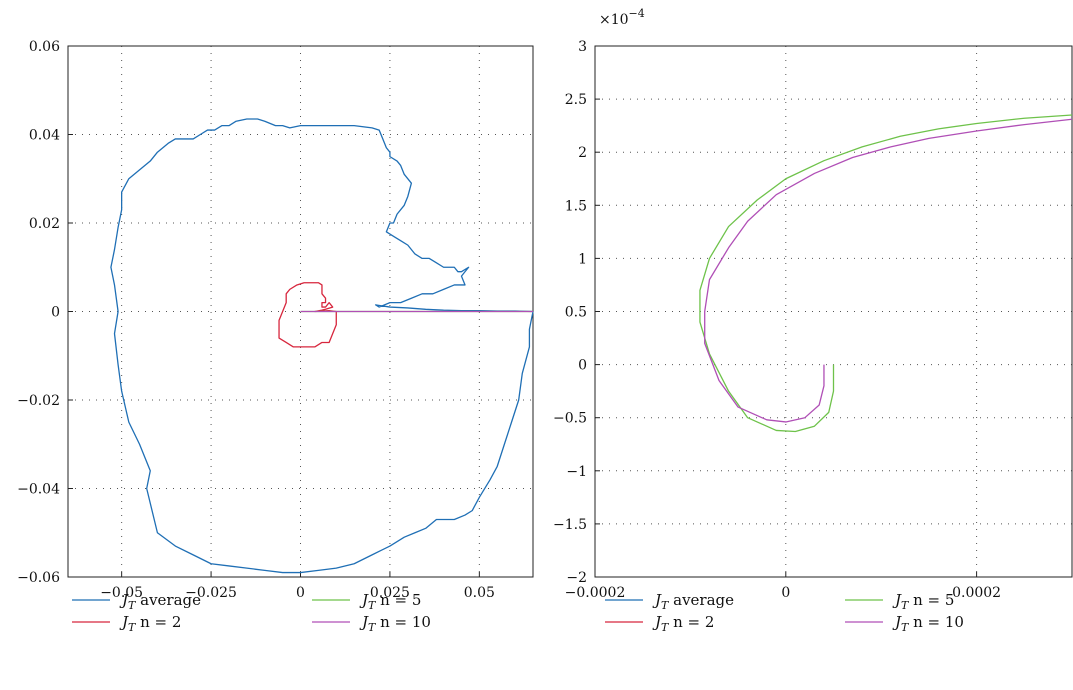 The width and height of the screenshot is (1073, 690). I want to click on x-tick-label: −0.05, so click(121, 593).